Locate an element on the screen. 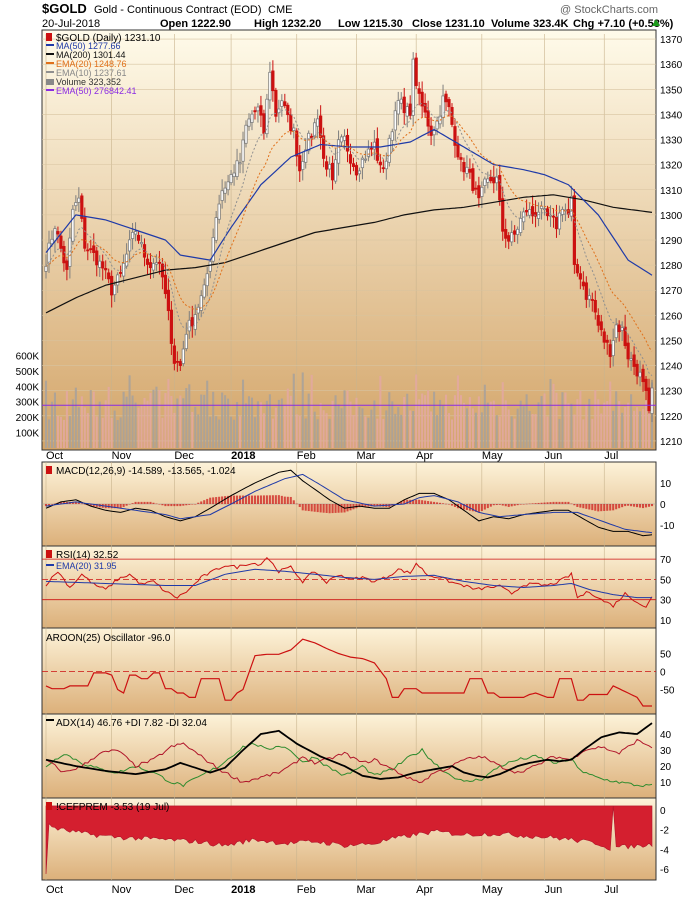  price-tick-label: 1260 is located at coordinates (671, 316).